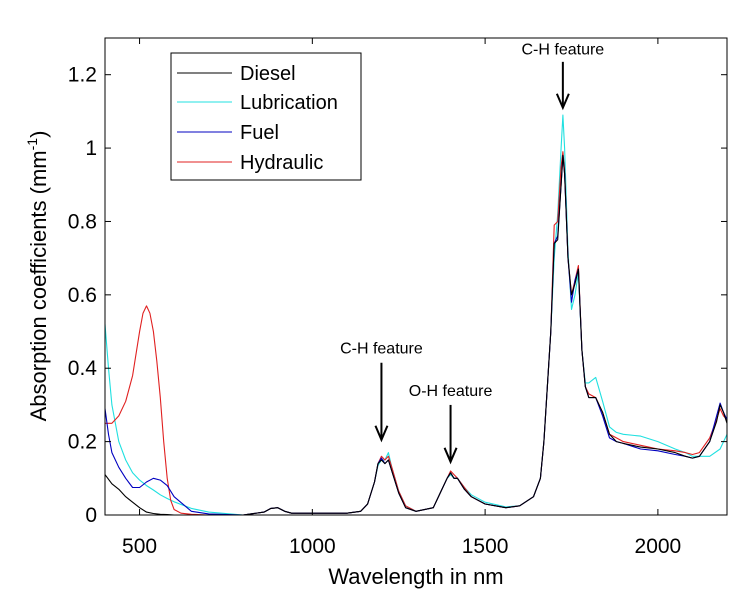 This screenshot has height=594, width=756. I want to click on legend-box, so click(266, 116).